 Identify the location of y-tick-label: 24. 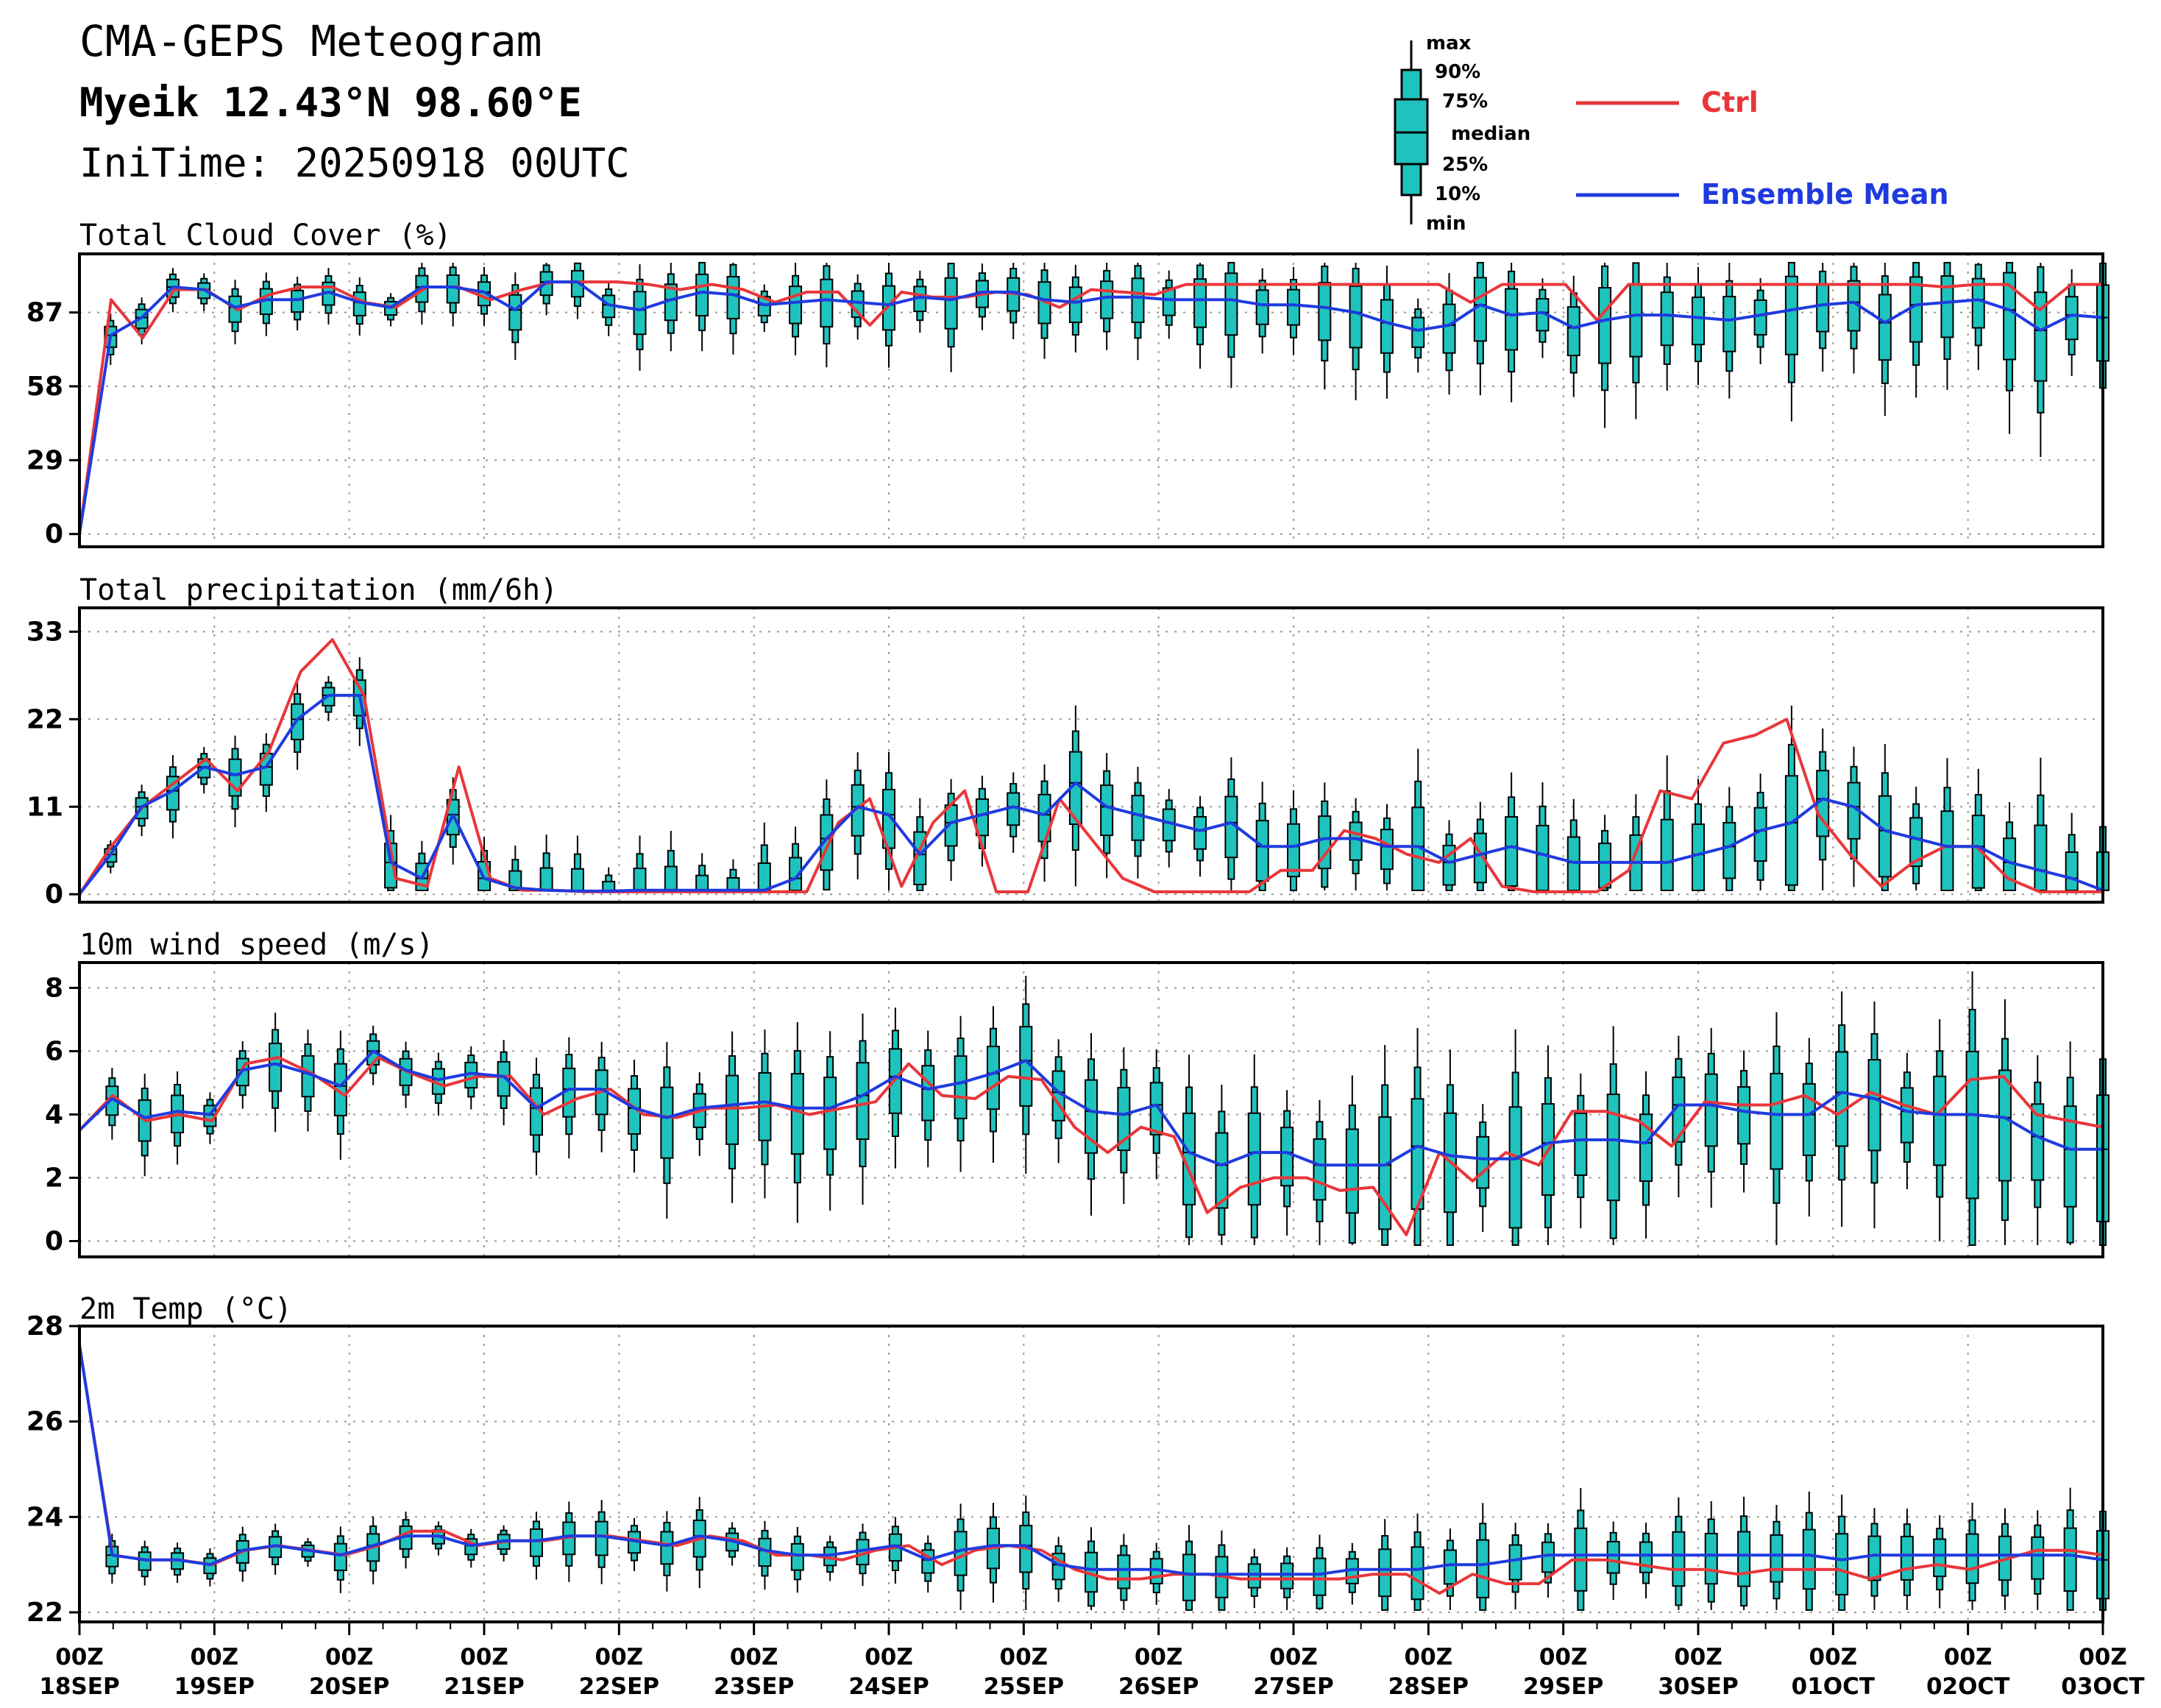
(44, 1517).